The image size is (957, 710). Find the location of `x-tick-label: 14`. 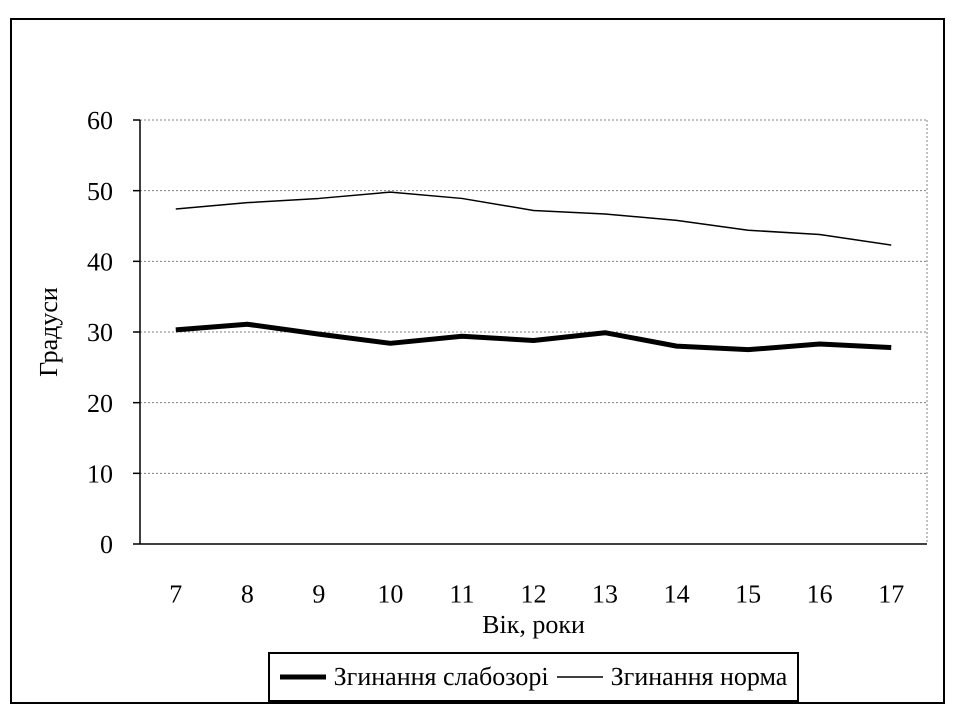

x-tick-label: 14 is located at coordinates (677, 593).